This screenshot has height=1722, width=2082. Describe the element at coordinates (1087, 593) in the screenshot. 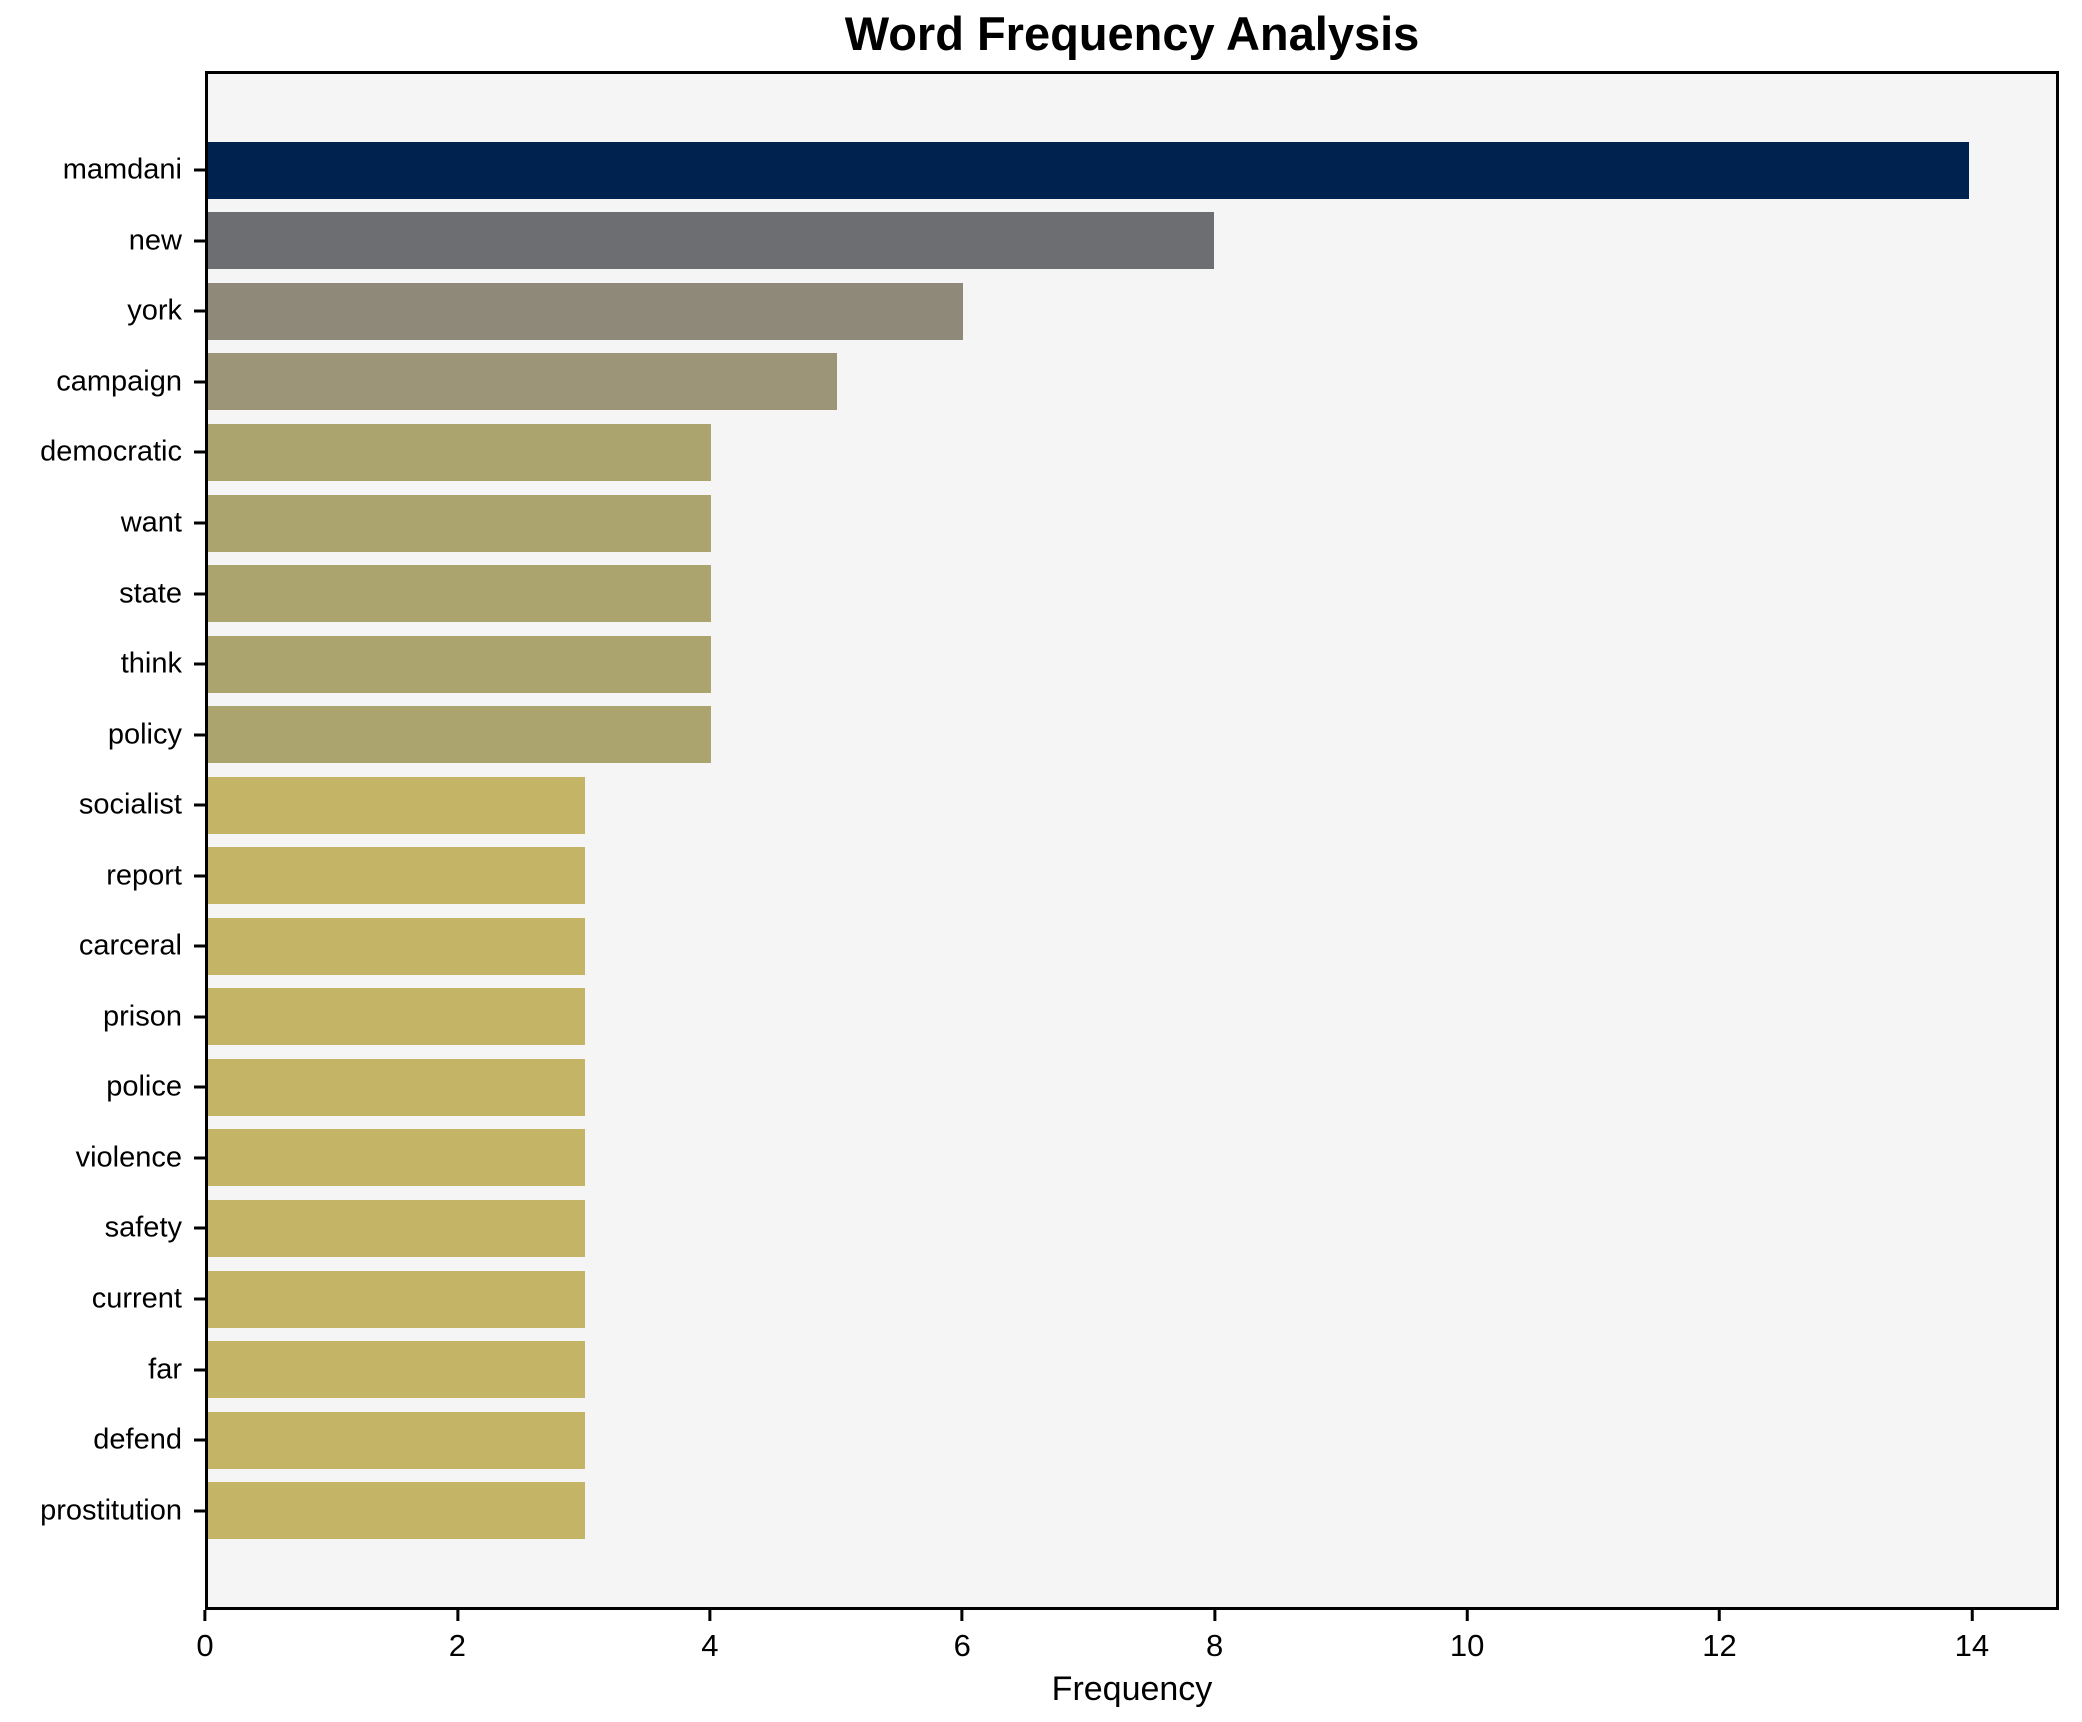

I see `bar-row: state` at that location.